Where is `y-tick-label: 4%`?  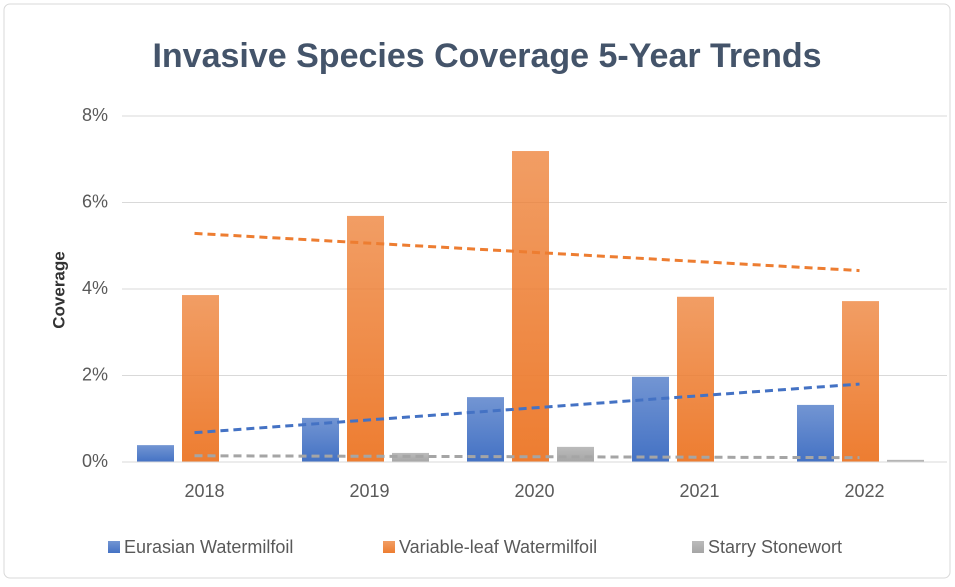
y-tick-label: 4% is located at coordinates (95, 288).